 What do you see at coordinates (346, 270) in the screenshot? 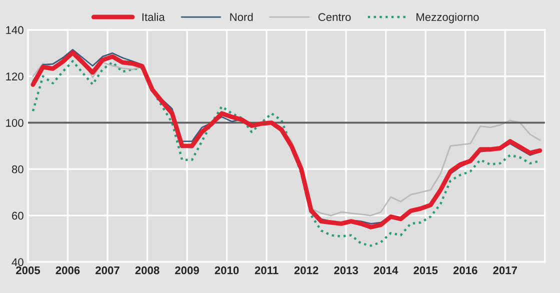
I see `x-tick-label: 2013` at bounding box center [346, 270].